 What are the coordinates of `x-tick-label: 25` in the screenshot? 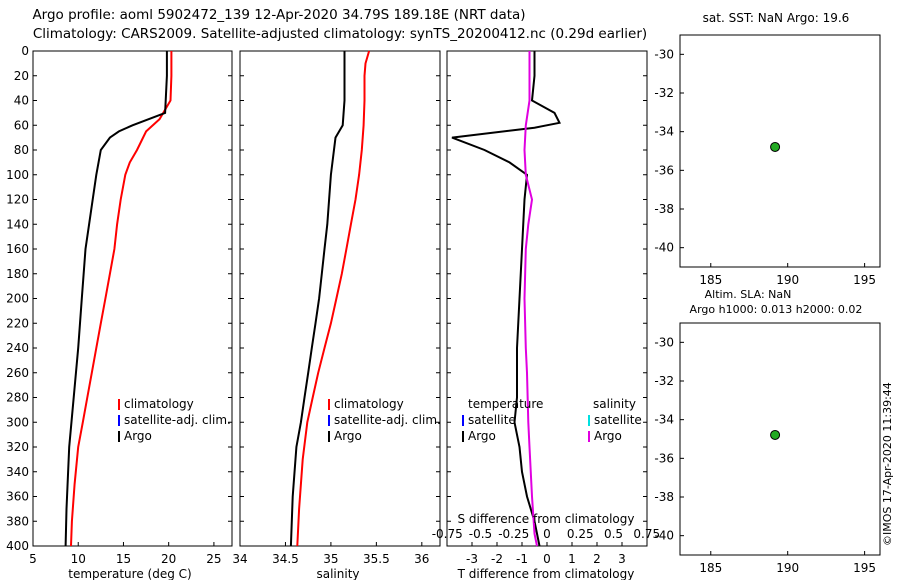 It's located at (213, 559).